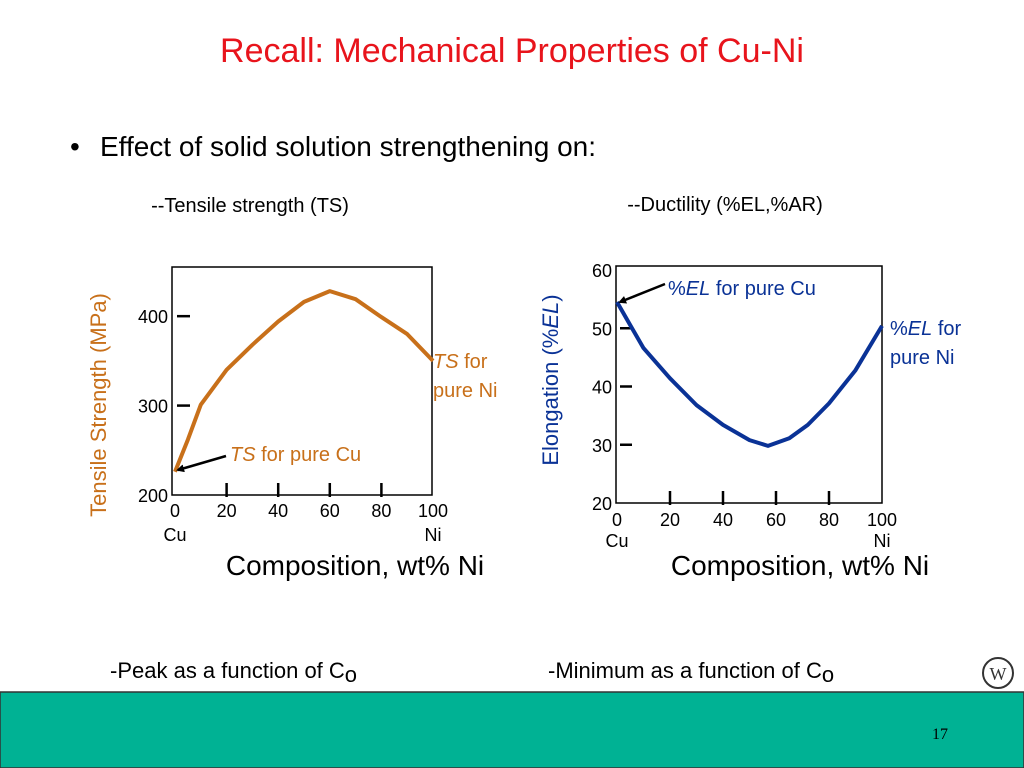 The image size is (1024, 768). What do you see at coordinates (153, 407) in the screenshot?
I see `y-tick-label: 300` at bounding box center [153, 407].